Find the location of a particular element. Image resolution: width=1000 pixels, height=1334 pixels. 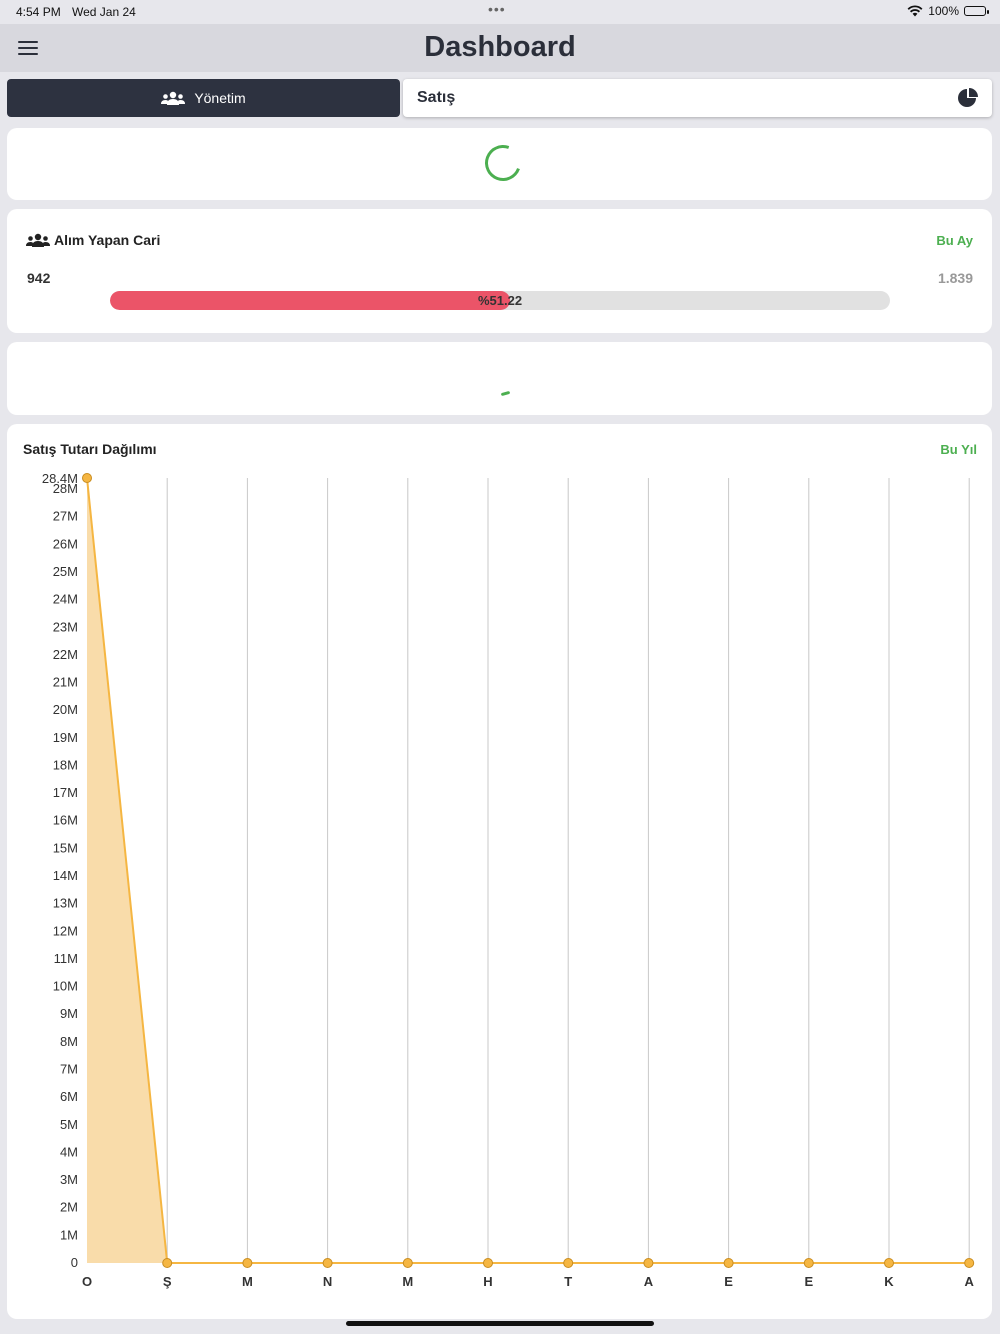

y-tick-label: 11M is located at coordinates (66, 958).